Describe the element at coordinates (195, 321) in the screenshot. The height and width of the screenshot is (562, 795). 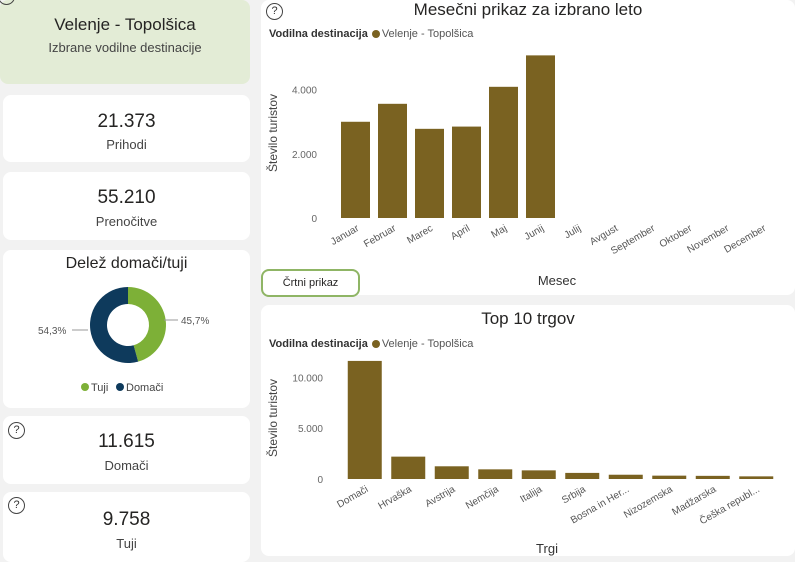
I see `donut-label-tuji: 45,7%` at that location.